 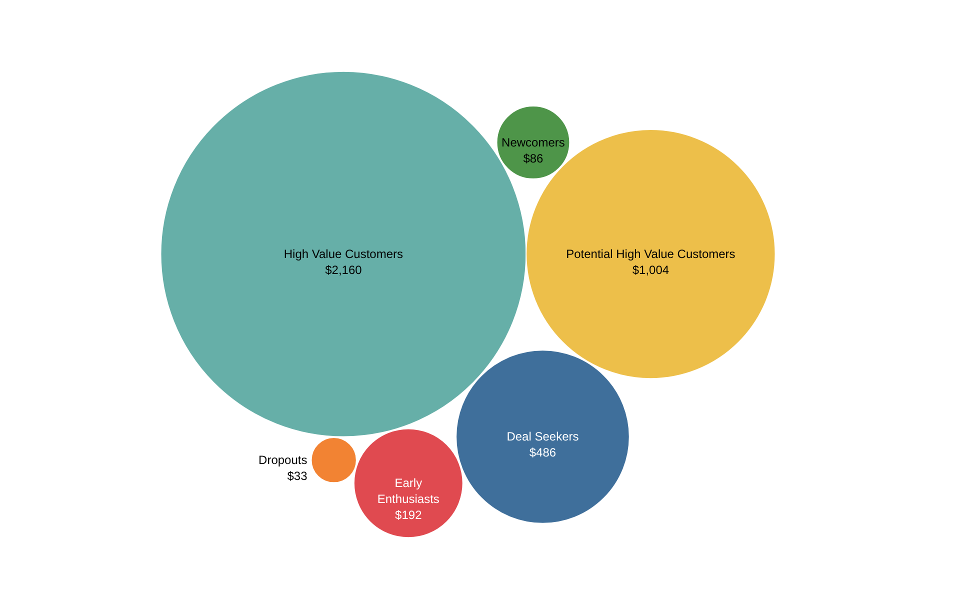 I want to click on data-label: $2,160, so click(x=343, y=270).